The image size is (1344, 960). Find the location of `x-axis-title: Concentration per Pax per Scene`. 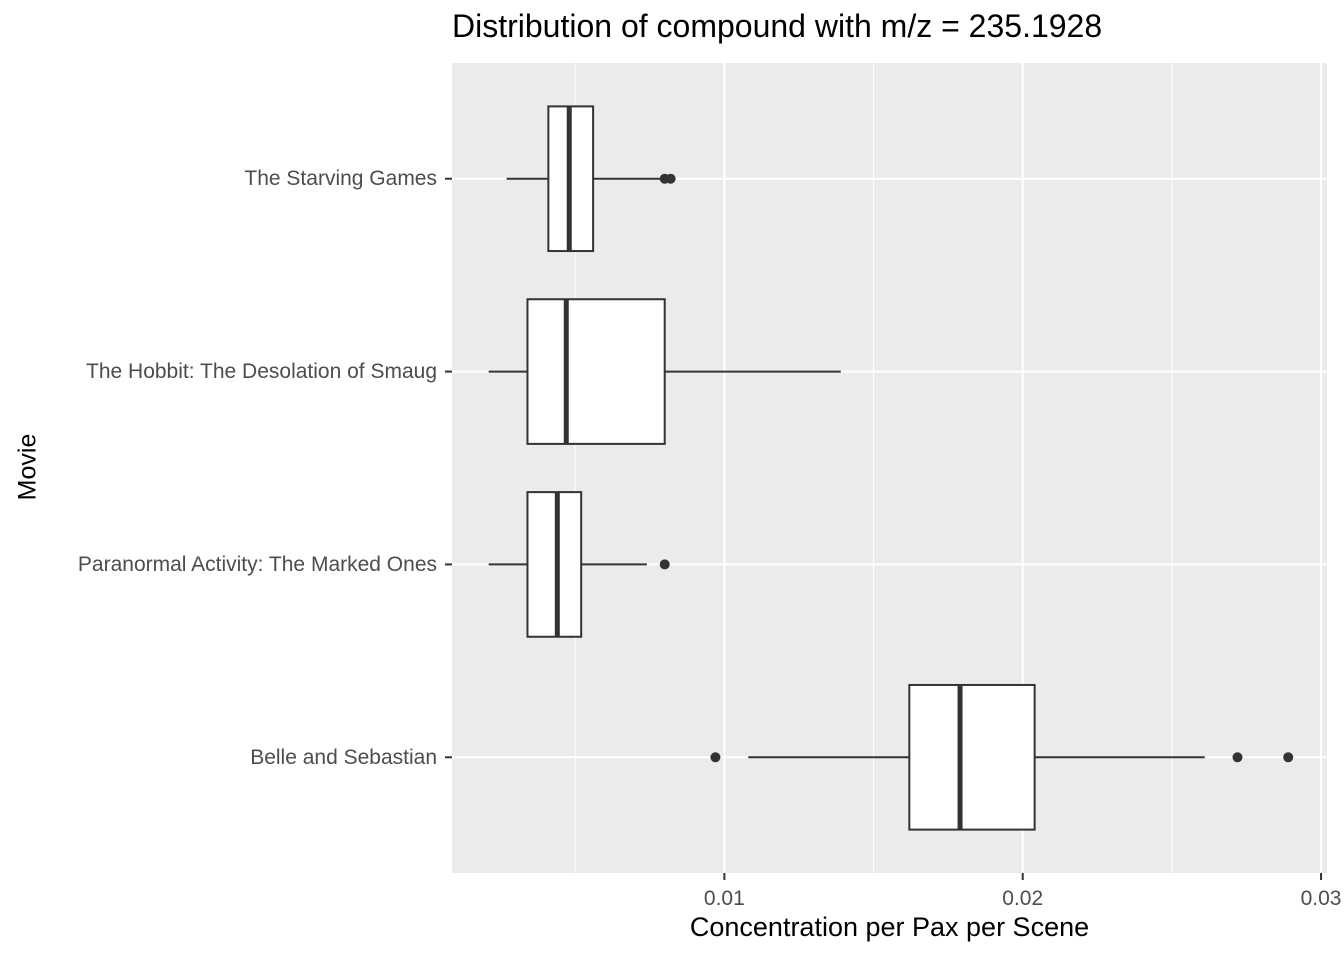

x-axis-title: Concentration per Pax per Scene is located at coordinates (889, 927).